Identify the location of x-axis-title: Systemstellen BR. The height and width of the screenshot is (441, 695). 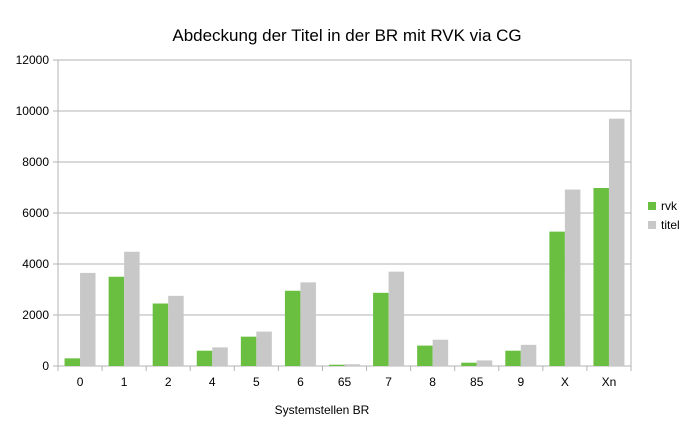
(322, 410).